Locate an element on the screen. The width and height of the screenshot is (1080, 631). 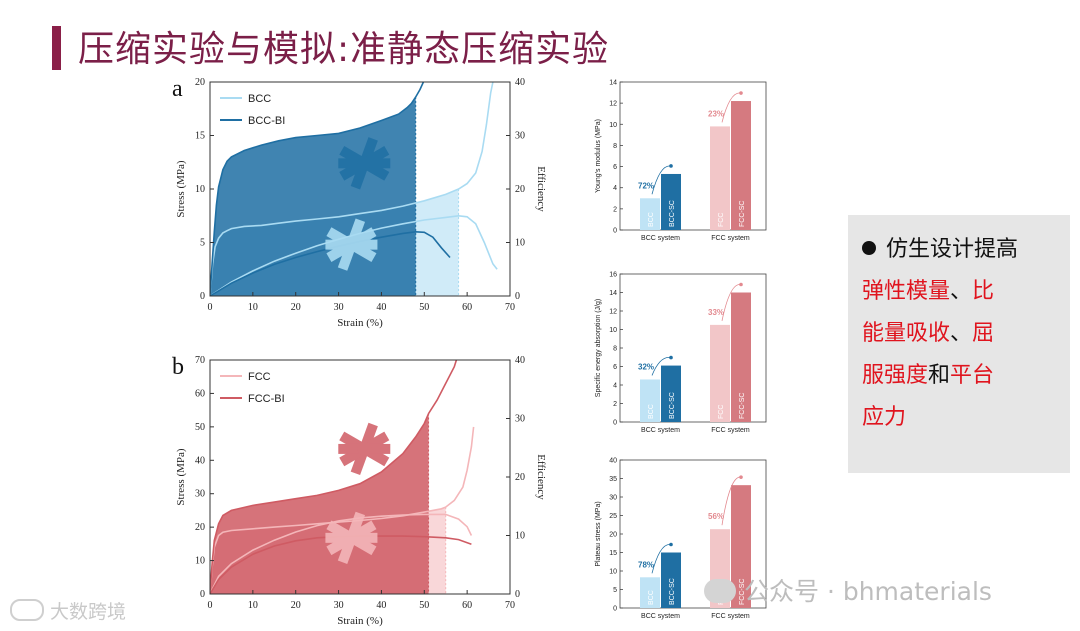
series-line-fcc-bi is located at coordinates (334, 477).